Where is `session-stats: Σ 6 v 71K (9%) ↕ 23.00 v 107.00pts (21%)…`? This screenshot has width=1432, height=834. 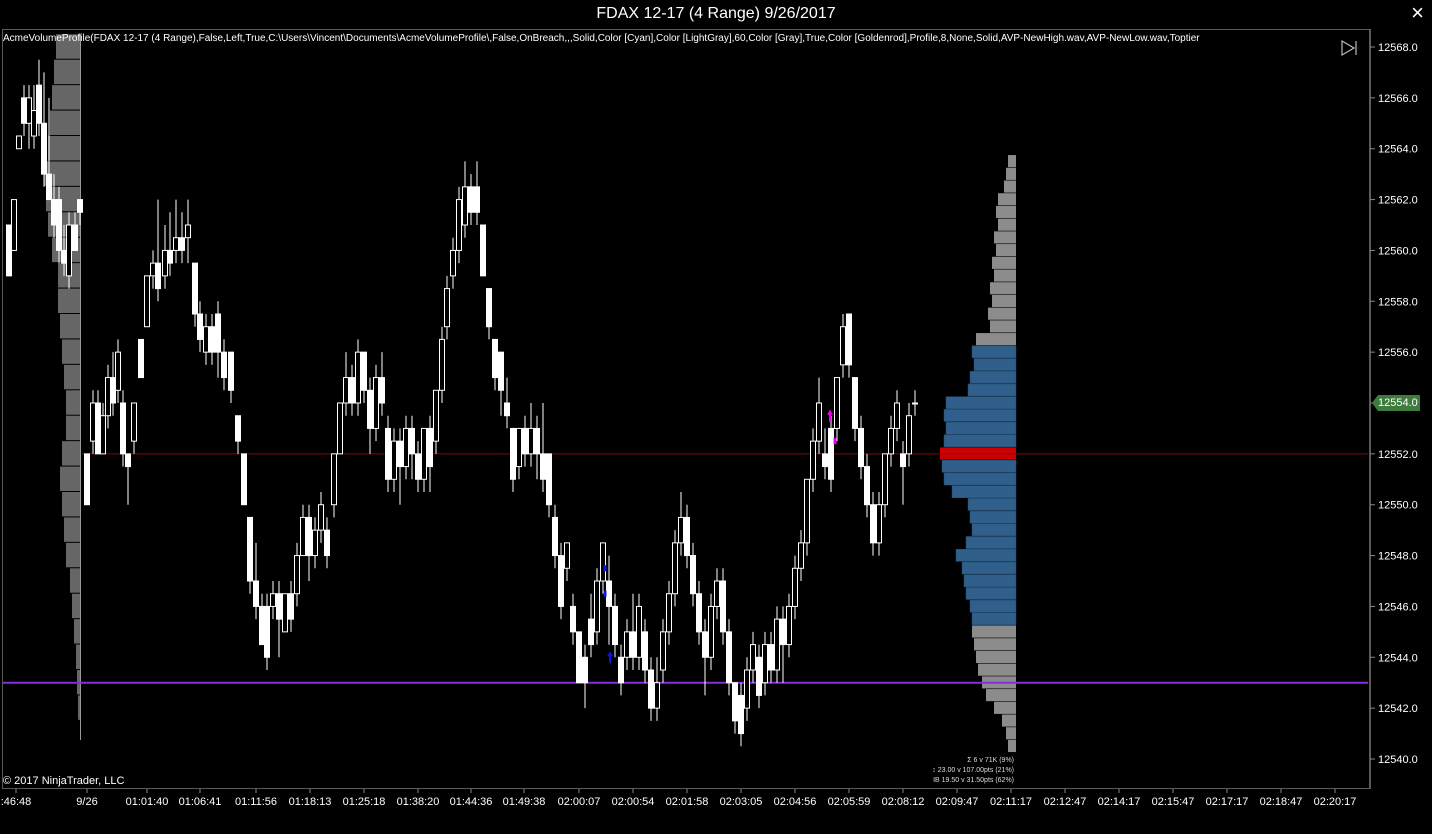
session-stats: Σ 6 v 71K (9%) ↕ 23.00 v 107.00pts (21%)… is located at coordinates (957, 771).